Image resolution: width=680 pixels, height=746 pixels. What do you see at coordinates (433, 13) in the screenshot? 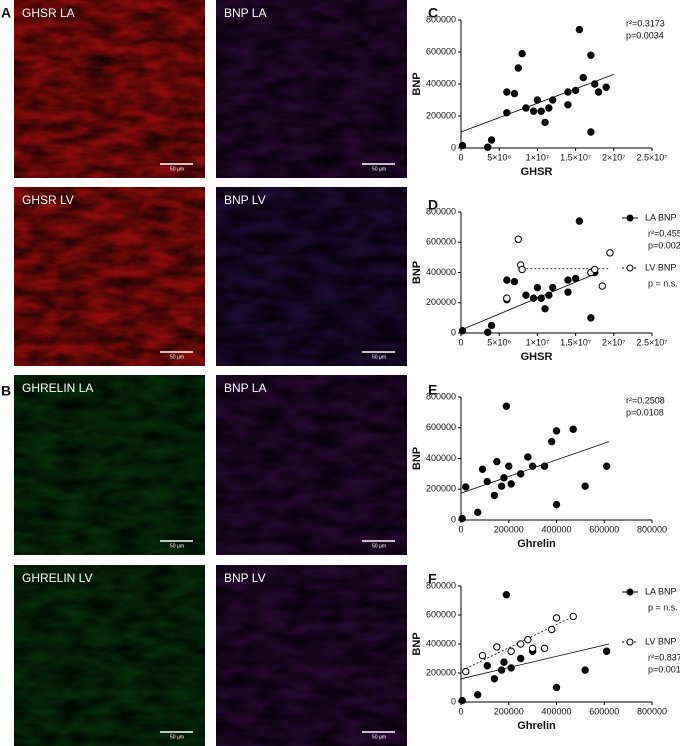
I see `panel-letter: C` at bounding box center [433, 13].